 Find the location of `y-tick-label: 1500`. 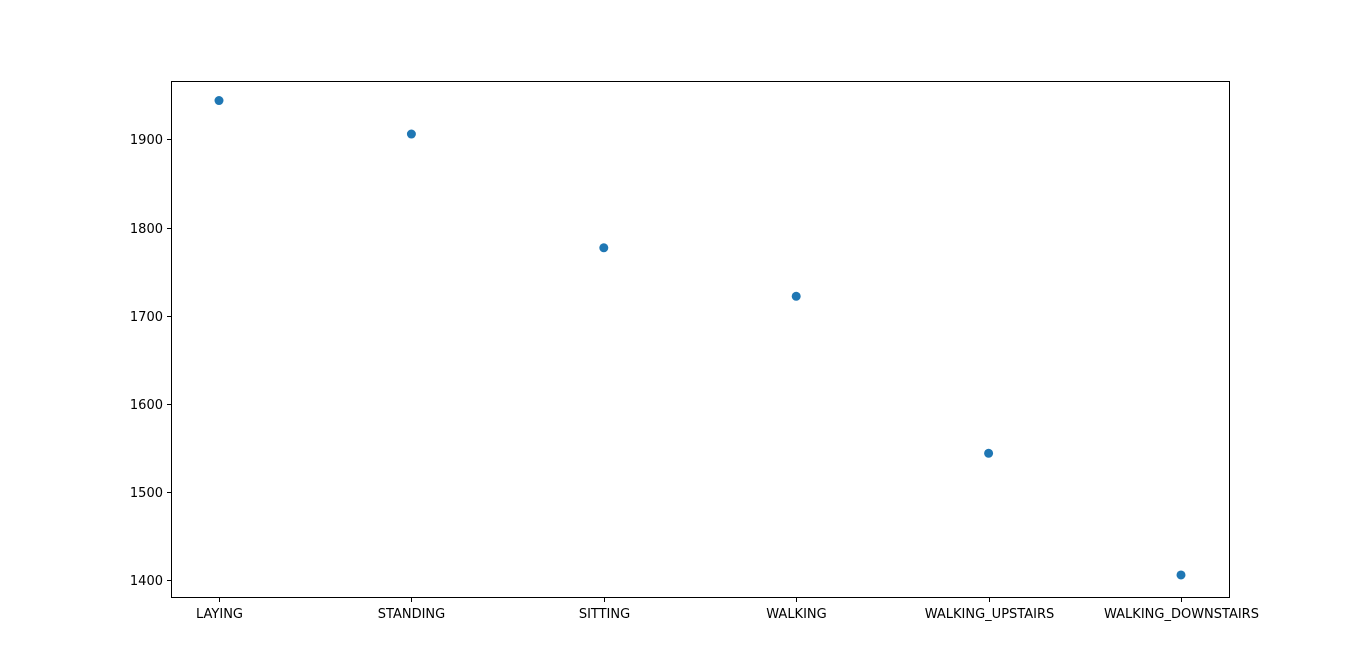

y-tick-label: 1500 is located at coordinates (146, 493).